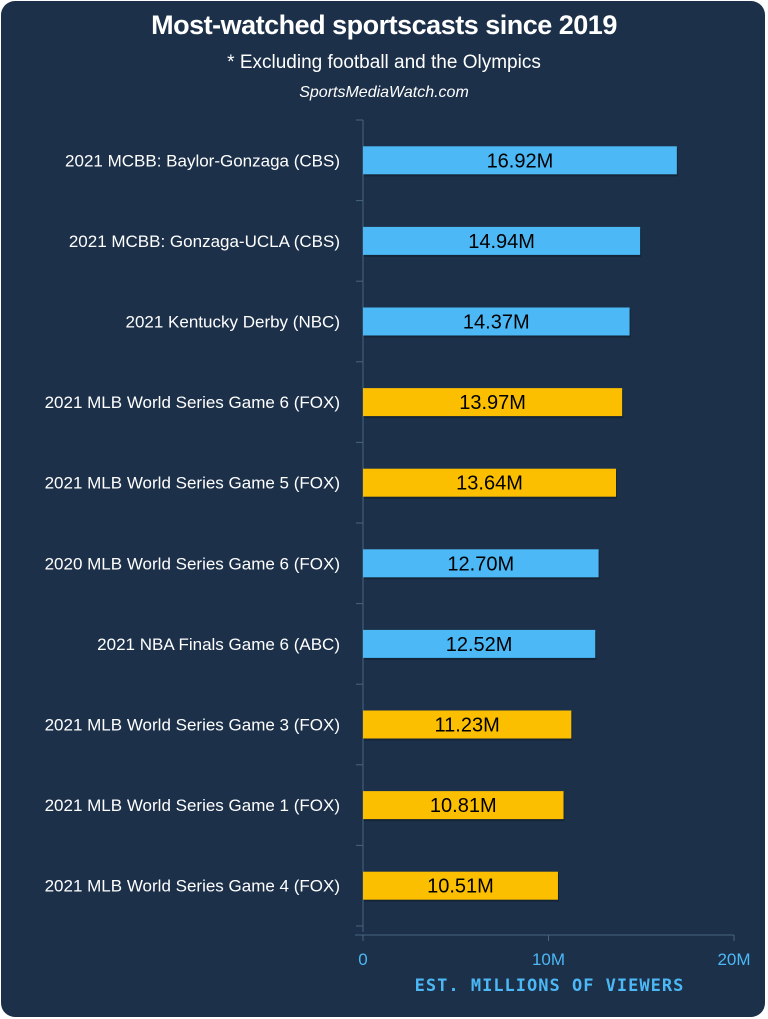  What do you see at coordinates (548, 959) in the screenshot?
I see `x-tick-label: 10M` at bounding box center [548, 959].